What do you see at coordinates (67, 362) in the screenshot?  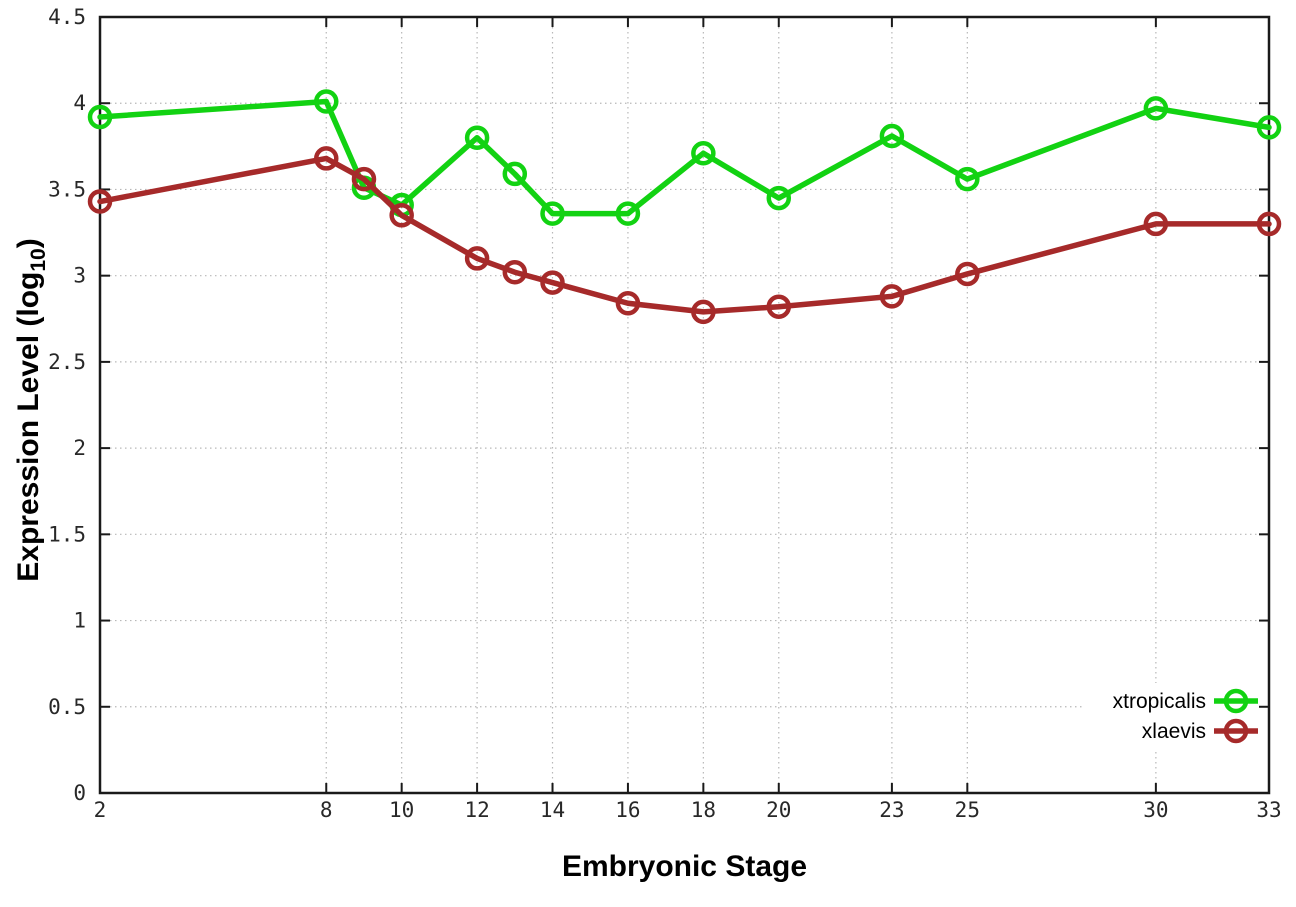 I see `y-tick-label: 2.5` at bounding box center [67, 362].